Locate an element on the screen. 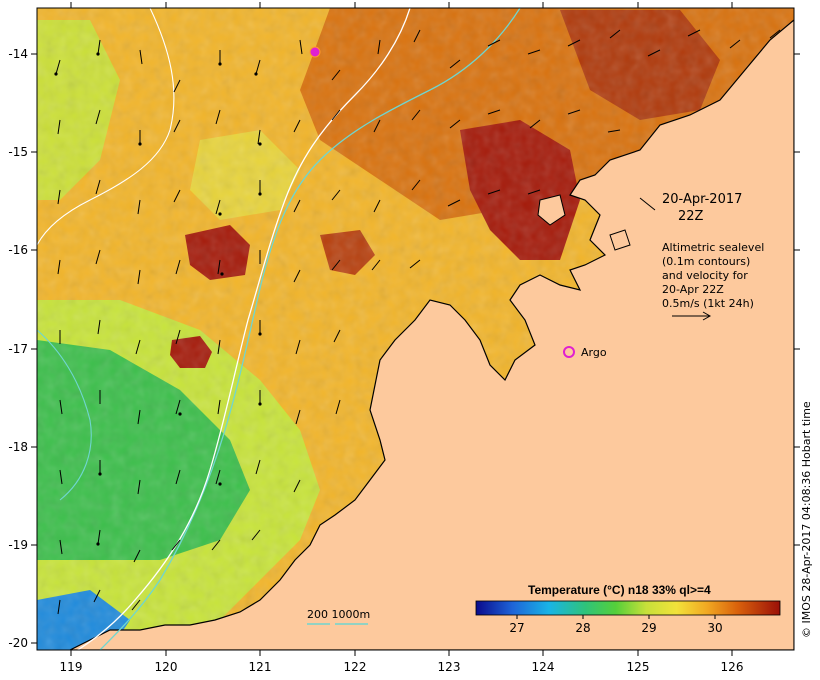 The width and height of the screenshot is (820, 680). colorbar-tick-label: 30 is located at coordinates (714, 628).